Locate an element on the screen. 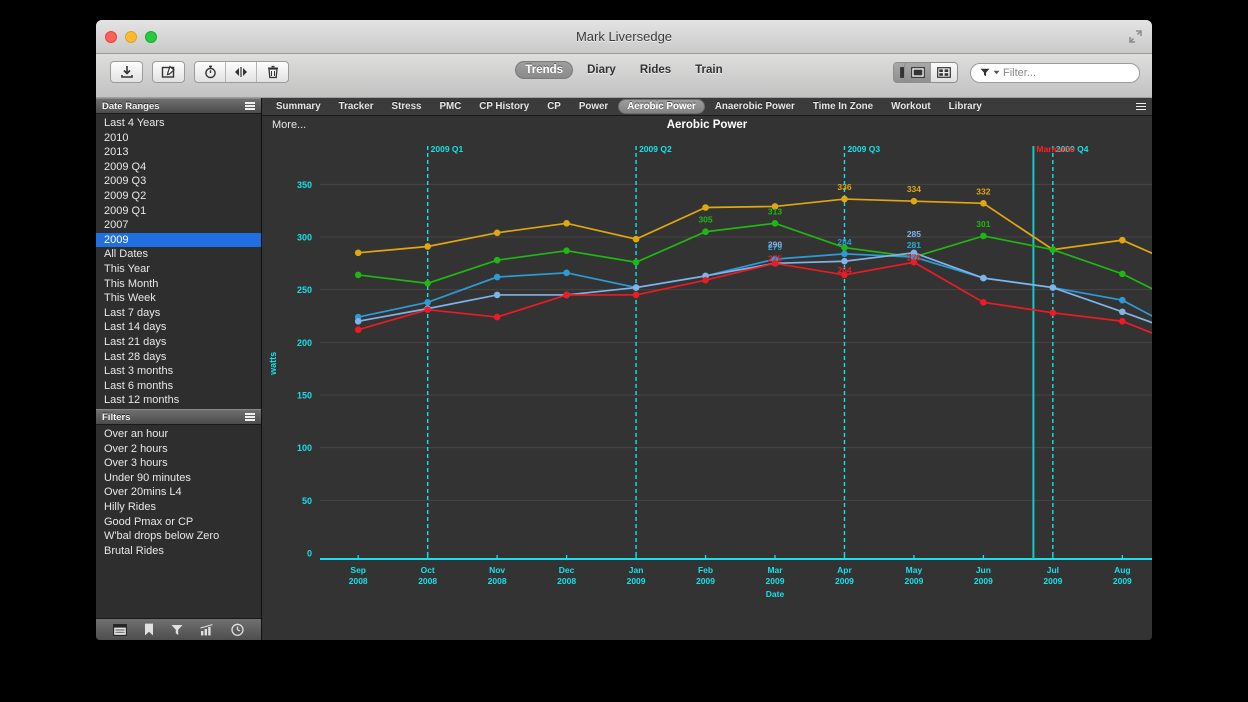  date-range-item: Last 21 days is located at coordinates (135, 341).